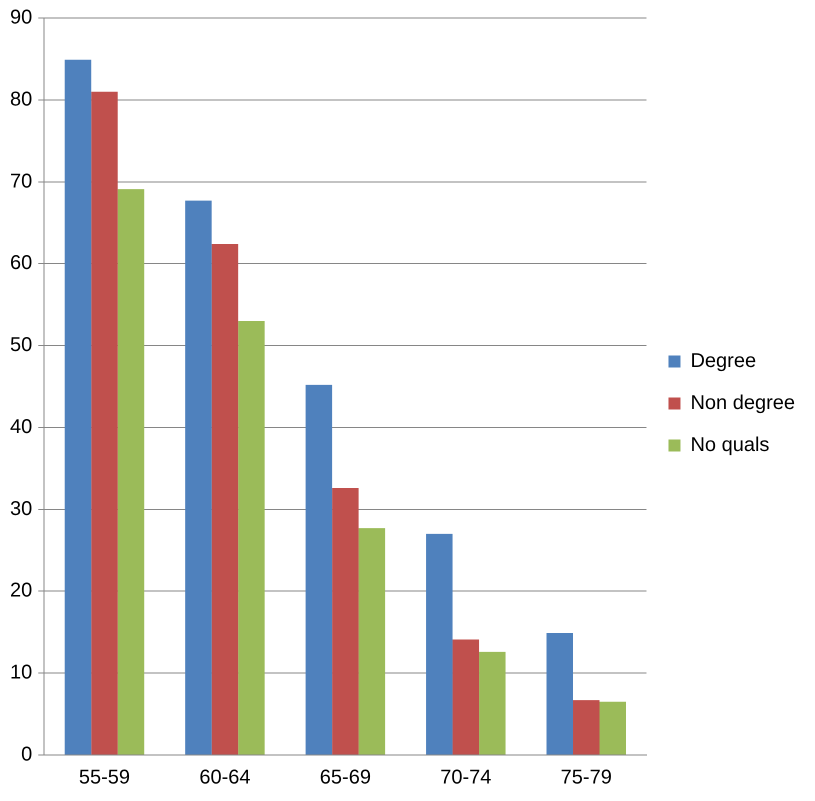 The image size is (815, 801). Describe the element at coordinates (21, 591) in the screenshot. I see `y-tick-label: 20` at that location.